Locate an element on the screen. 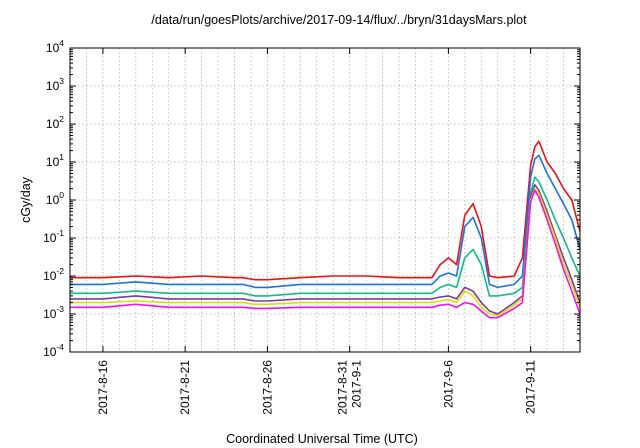 This screenshot has height=448, width=640. y-tick-label: 10⁴ is located at coordinates (55, 46).